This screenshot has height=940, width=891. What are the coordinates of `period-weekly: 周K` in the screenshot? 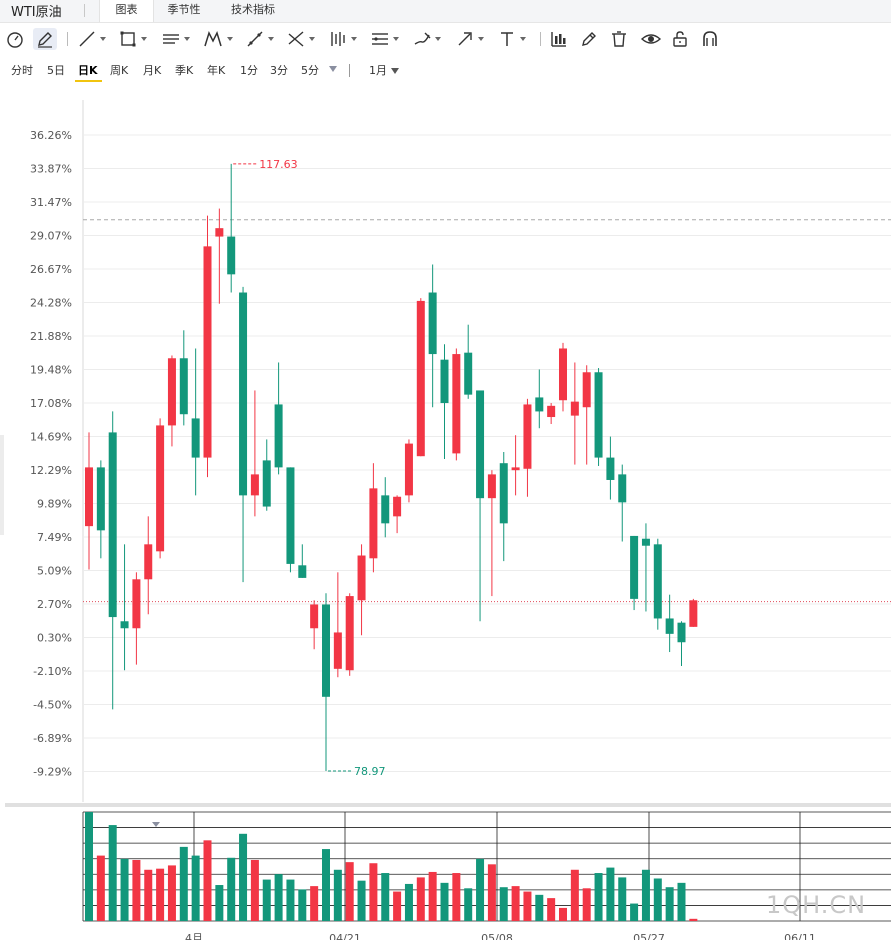 It's located at (119, 70).